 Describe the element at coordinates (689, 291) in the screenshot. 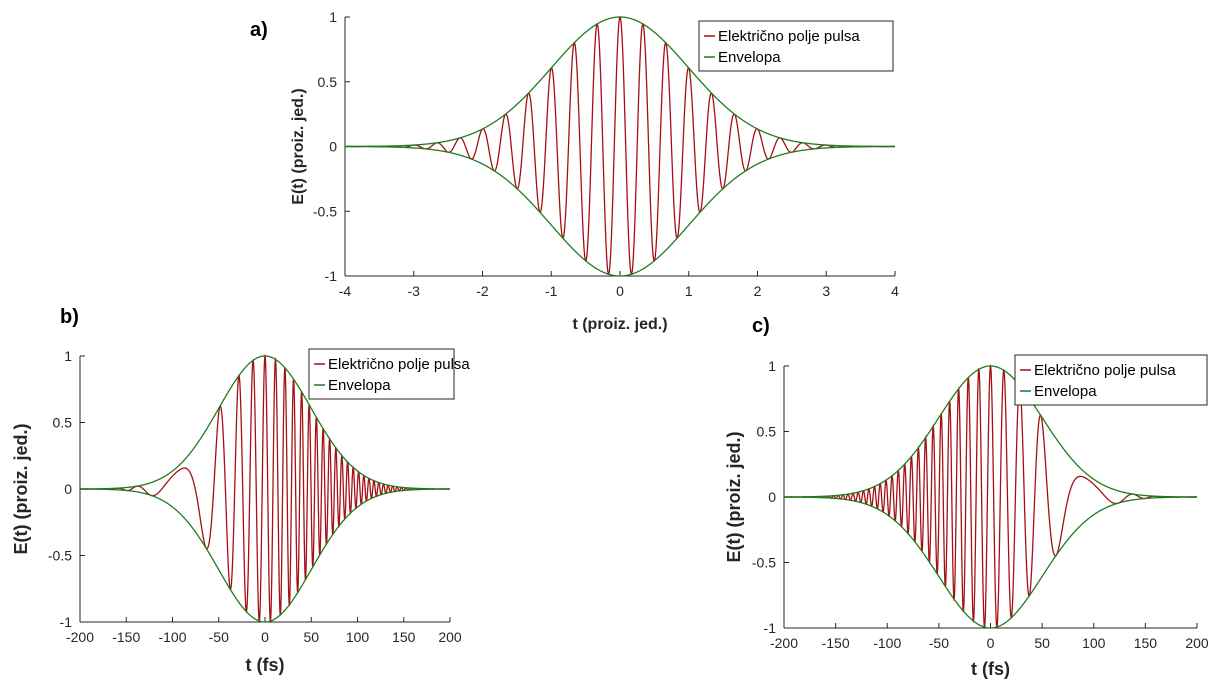

I see `x-tick-label: 1` at that location.